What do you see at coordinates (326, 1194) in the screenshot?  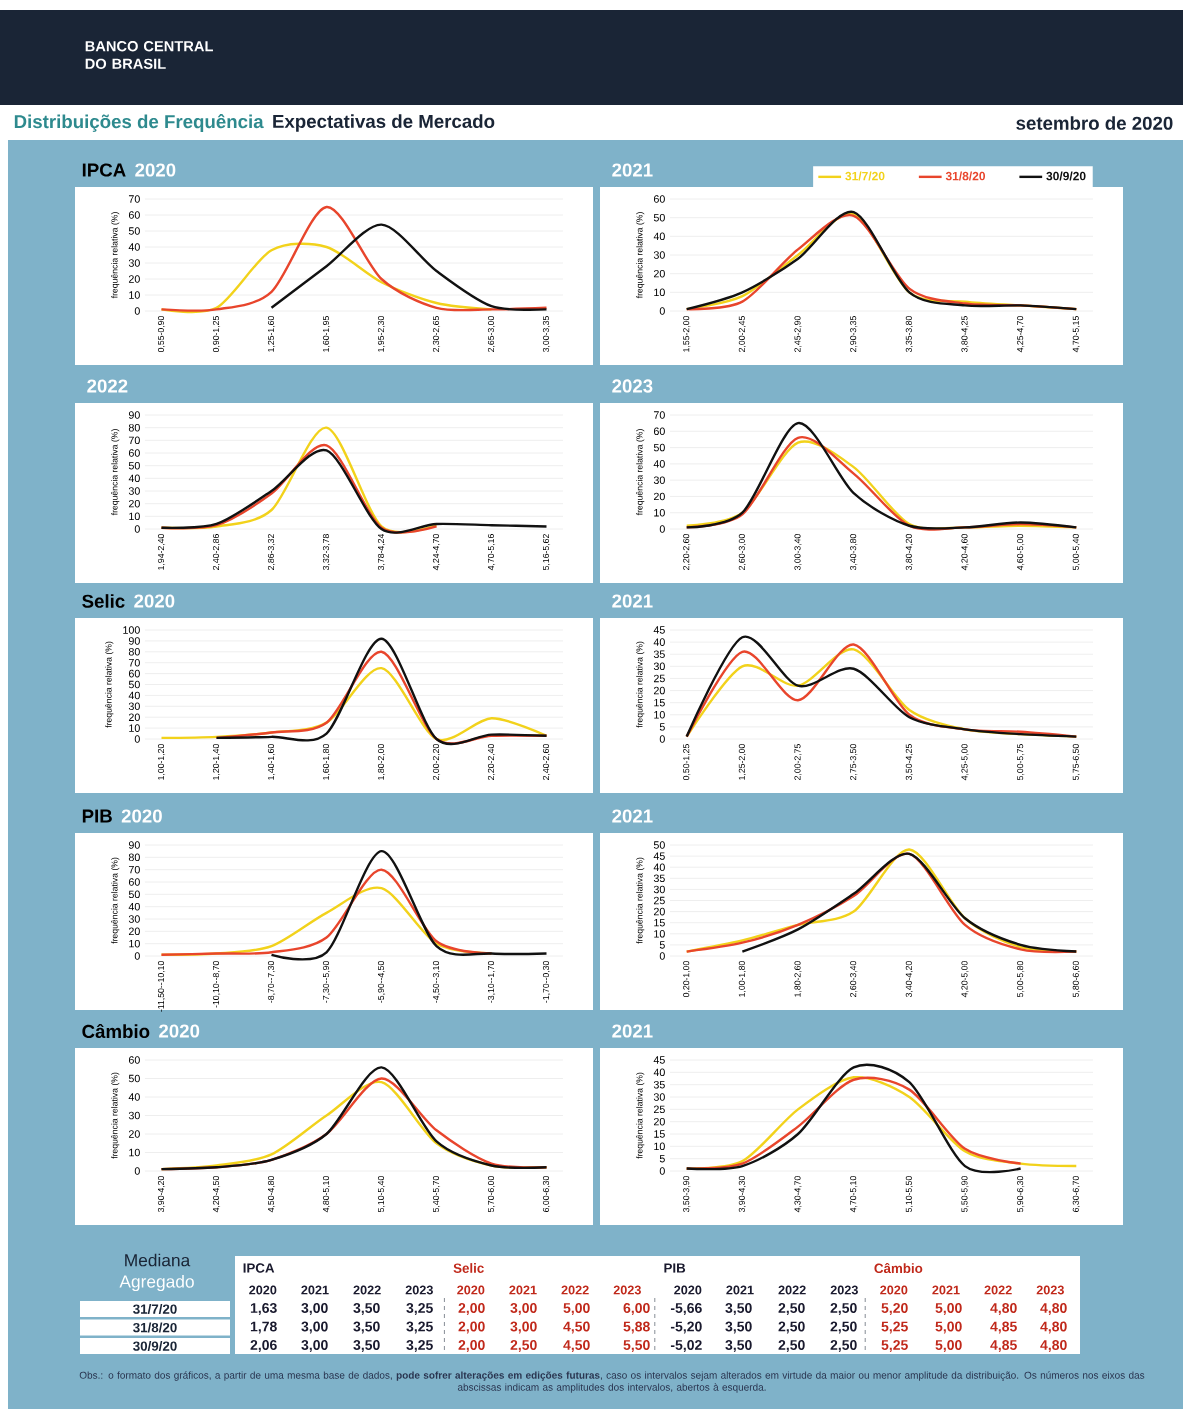 I see `x-tick-label: 4,80-5,10` at bounding box center [326, 1194].